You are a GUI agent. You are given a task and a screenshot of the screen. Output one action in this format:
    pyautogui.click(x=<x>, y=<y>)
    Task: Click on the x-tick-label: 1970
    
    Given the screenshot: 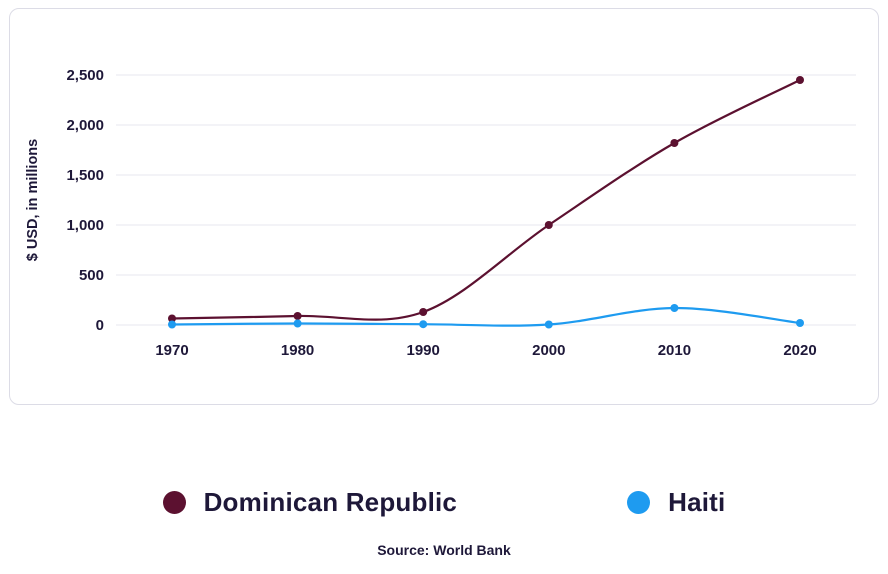 What is the action you would take?
    pyautogui.click(x=171, y=350)
    